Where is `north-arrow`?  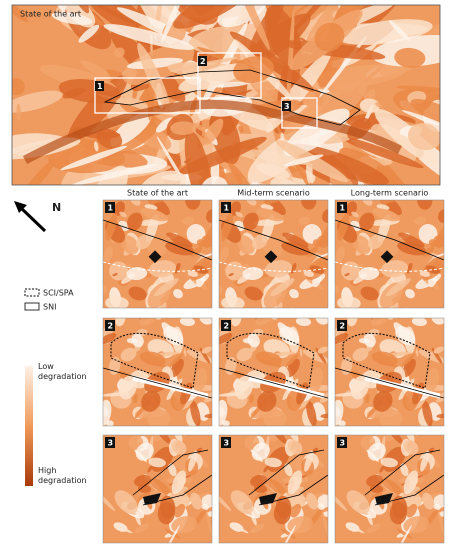 north-arrow is located at coordinates (30, 217).